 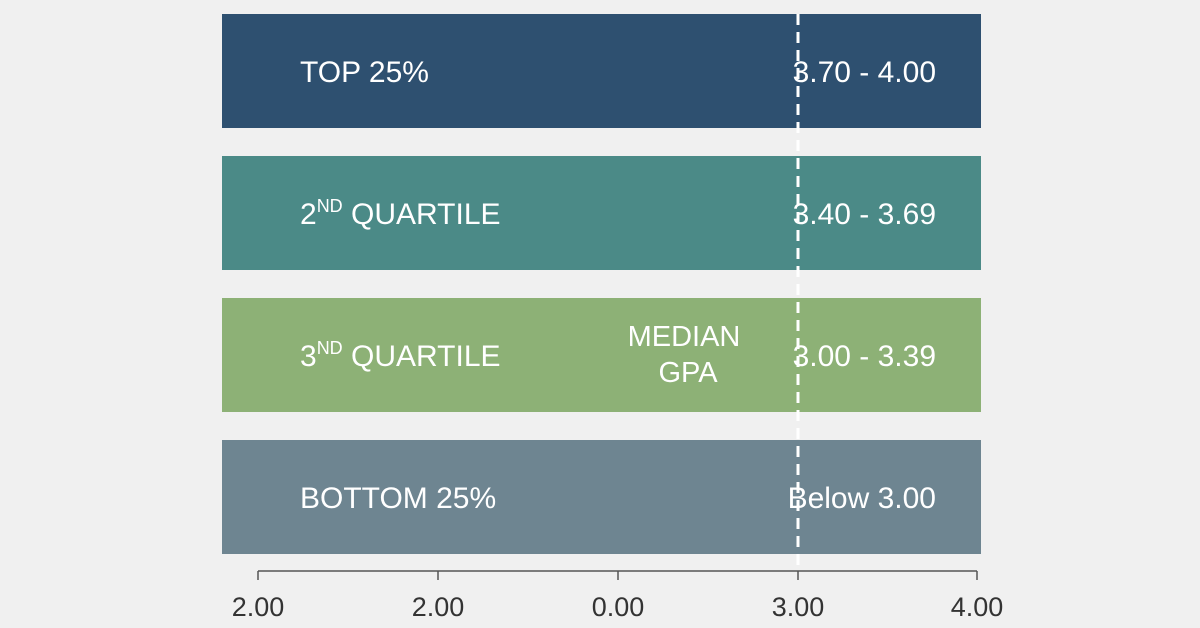 I want to click on quartile-band: 2ND QUARTILE 3.40 - 3.69, so click(x=601, y=213).